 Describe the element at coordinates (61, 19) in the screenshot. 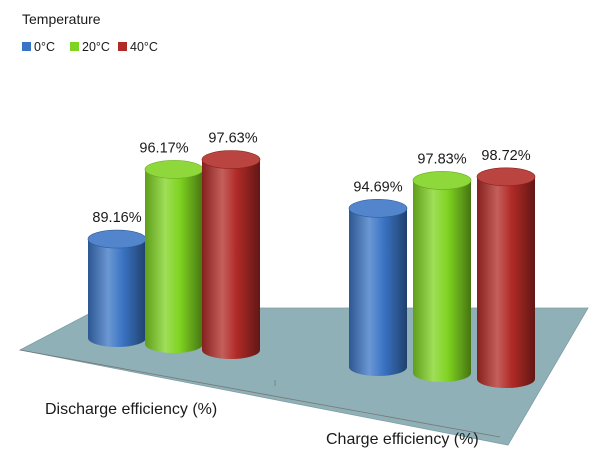

I see `legend-title: Temperature` at that location.